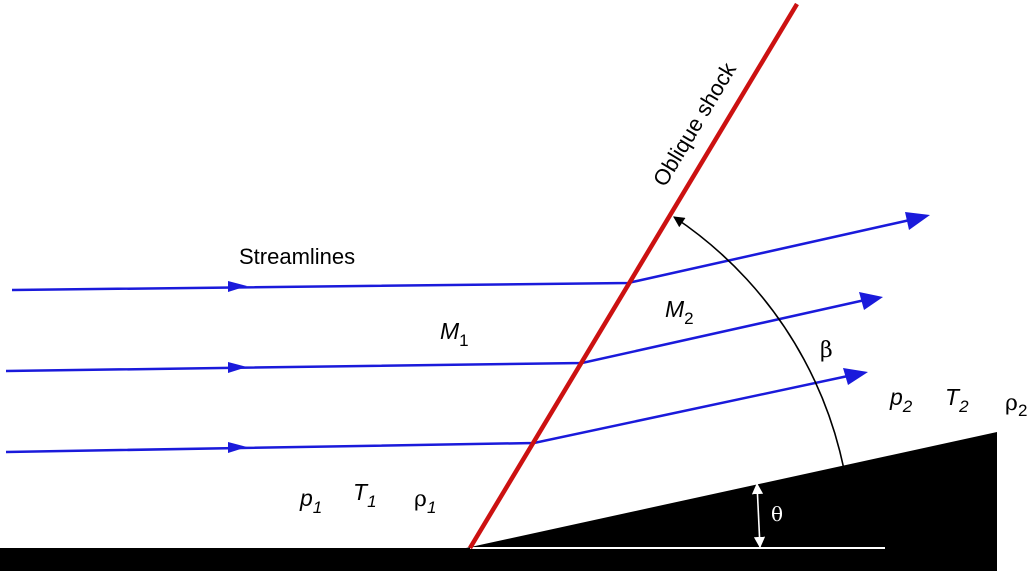 This screenshot has width=1034, height=571. Describe the element at coordinates (461, 255) in the screenshot. I see `streamline-top` at that location.